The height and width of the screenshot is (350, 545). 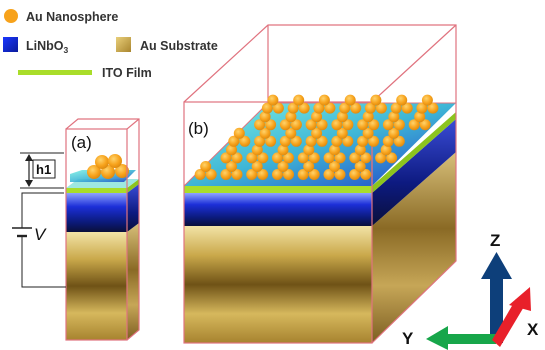 I want to click on legend-ito-label: ITO Film, so click(x=127, y=73).